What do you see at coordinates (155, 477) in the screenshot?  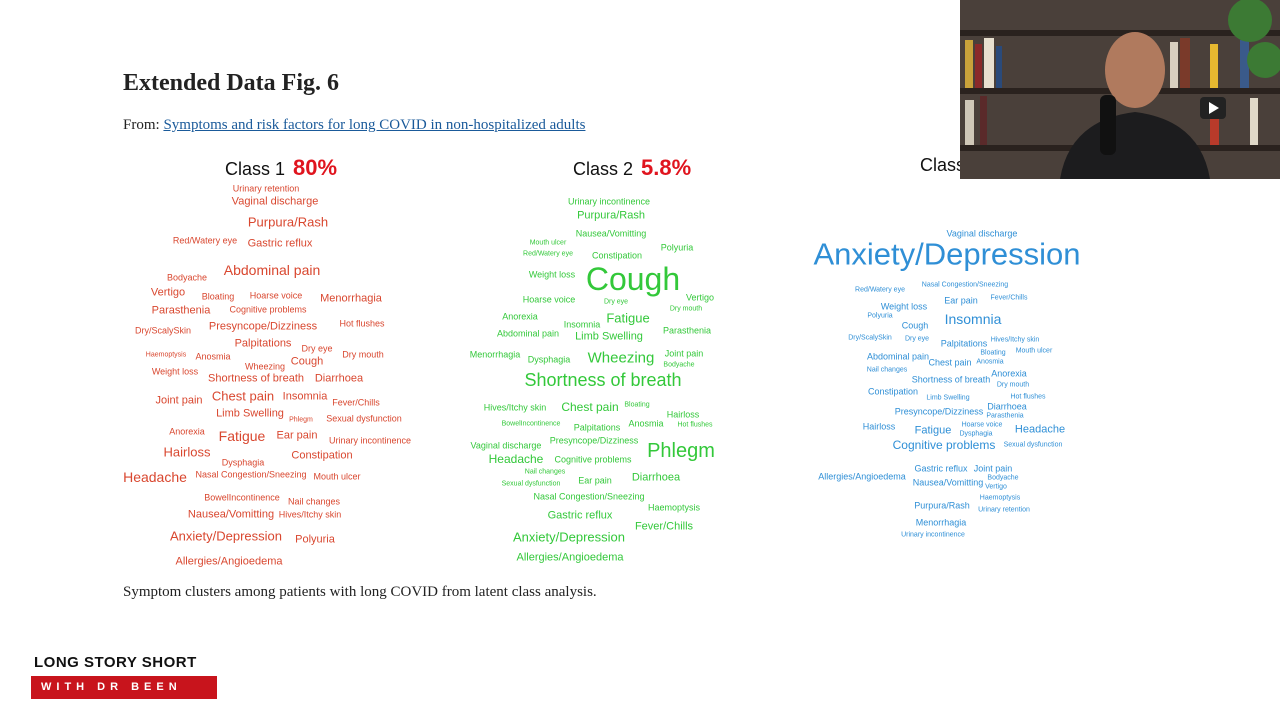 I see `symptom-word: Headache` at bounding box center [155, 477].